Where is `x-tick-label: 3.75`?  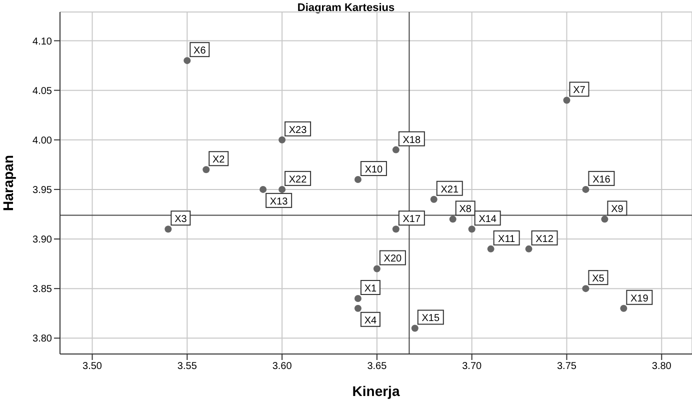 x-tick-label: 3.75 is located at coordinates (567, 366).